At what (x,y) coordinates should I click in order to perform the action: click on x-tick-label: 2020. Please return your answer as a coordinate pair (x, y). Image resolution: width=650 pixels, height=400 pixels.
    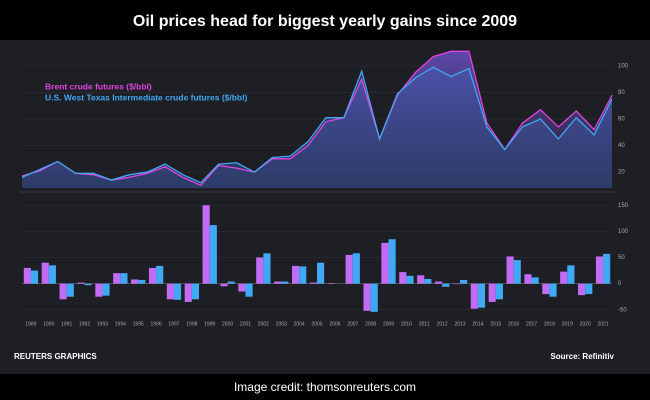
    Looking at the image, I should click on (585, 324).